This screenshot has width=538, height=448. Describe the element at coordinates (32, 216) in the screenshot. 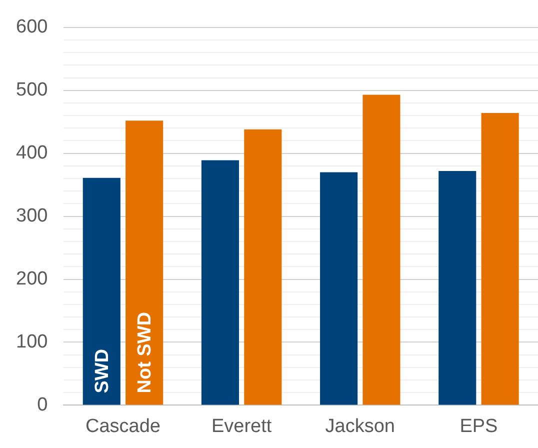

I see `y-tick-label: 300` at that location.